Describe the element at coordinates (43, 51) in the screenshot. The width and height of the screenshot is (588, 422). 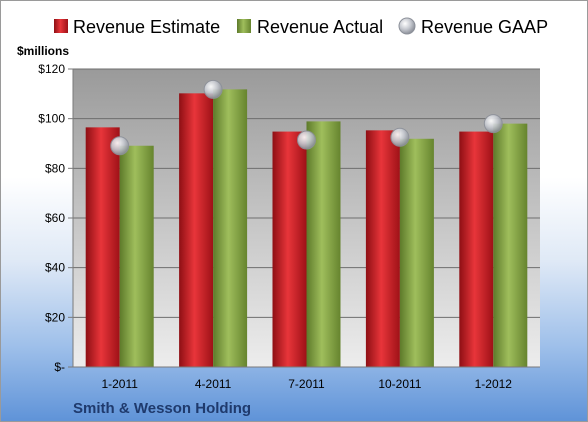
I see `y-axis-units-label: $millions` at that location.